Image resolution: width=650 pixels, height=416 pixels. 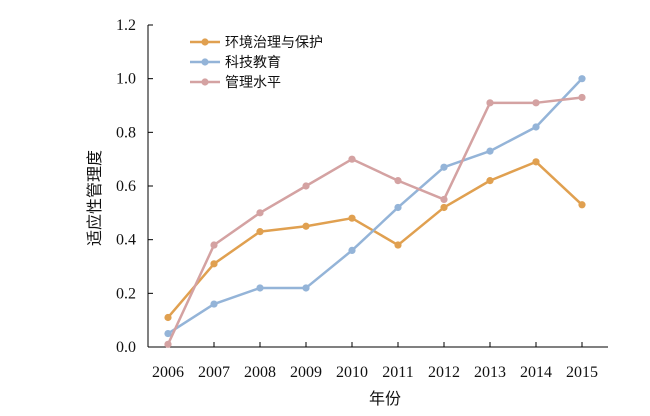 What do you see at coordinates (385, 398) in the screenshot?
I see `x-axis-title: 年份` at bounding box center [385, 398].